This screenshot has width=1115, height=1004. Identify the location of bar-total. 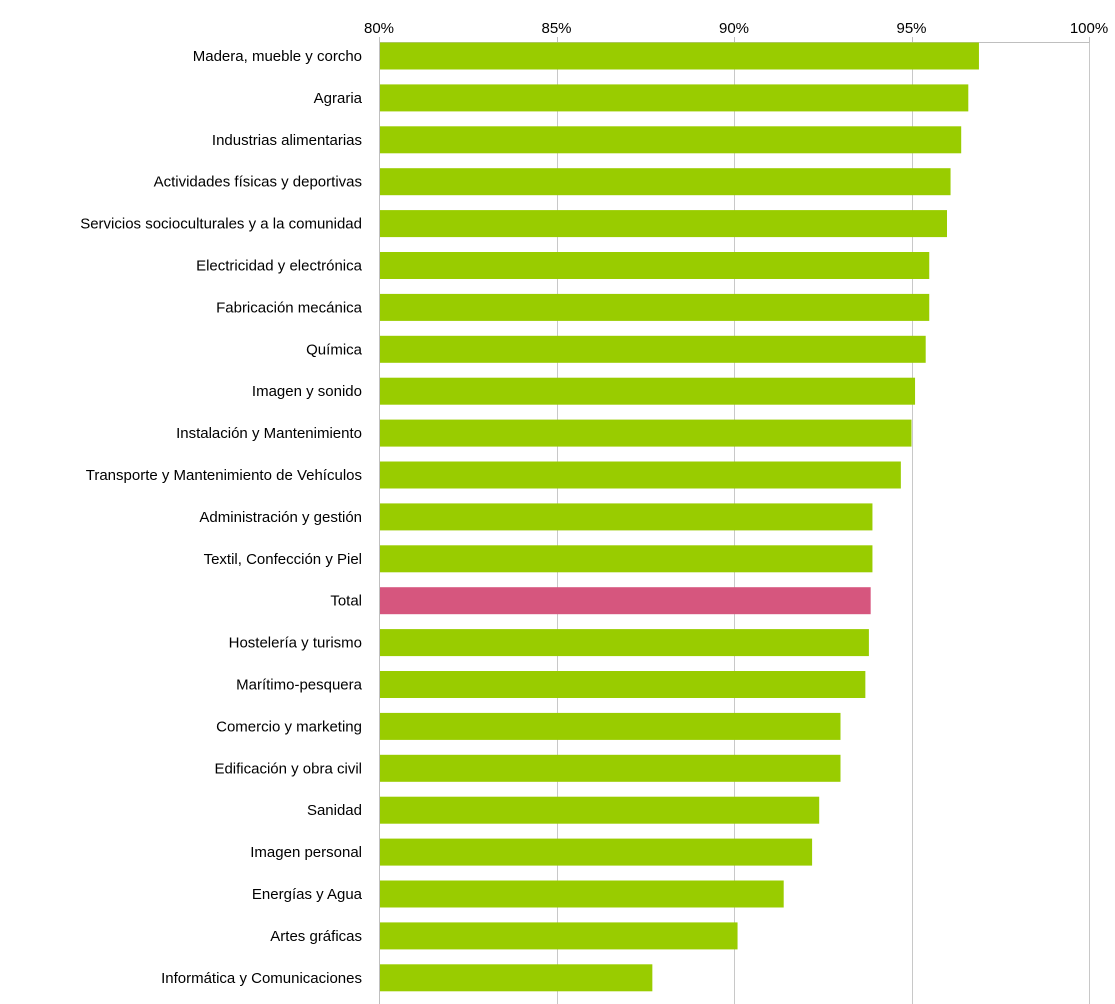
(625, 601).